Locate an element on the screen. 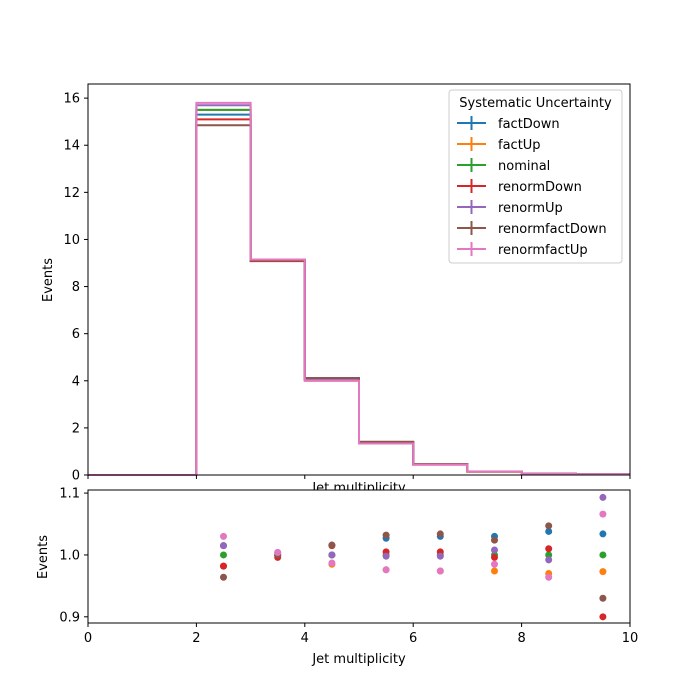 This screenshot has height=700, width=700. histogram-y-tick-label: 14 is located at coordinates (71, 146).